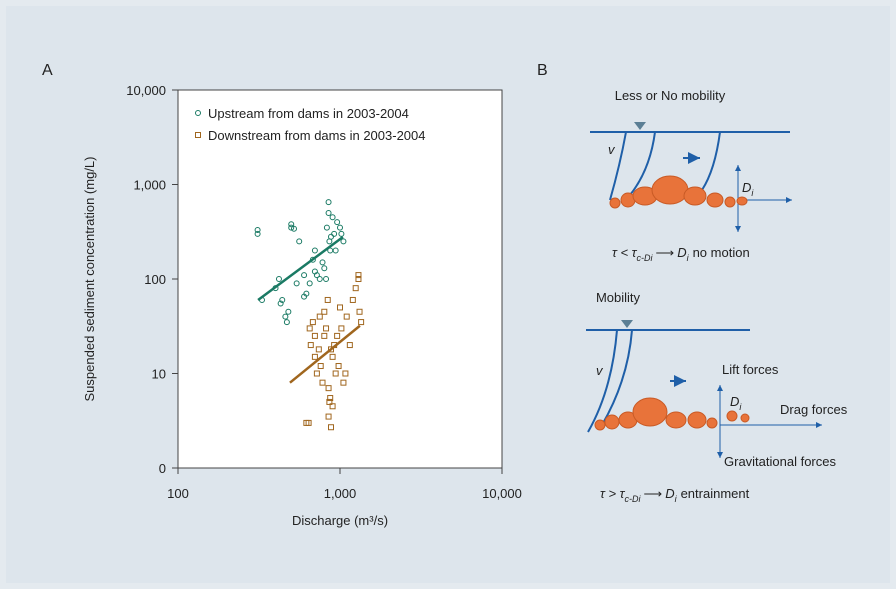 The width and height of the screenshot is (896, 589). What do you see at coordinates (625, 252) in the screenshot?
I see `equation-part: τ < τ` at bounding box center [625, 252].